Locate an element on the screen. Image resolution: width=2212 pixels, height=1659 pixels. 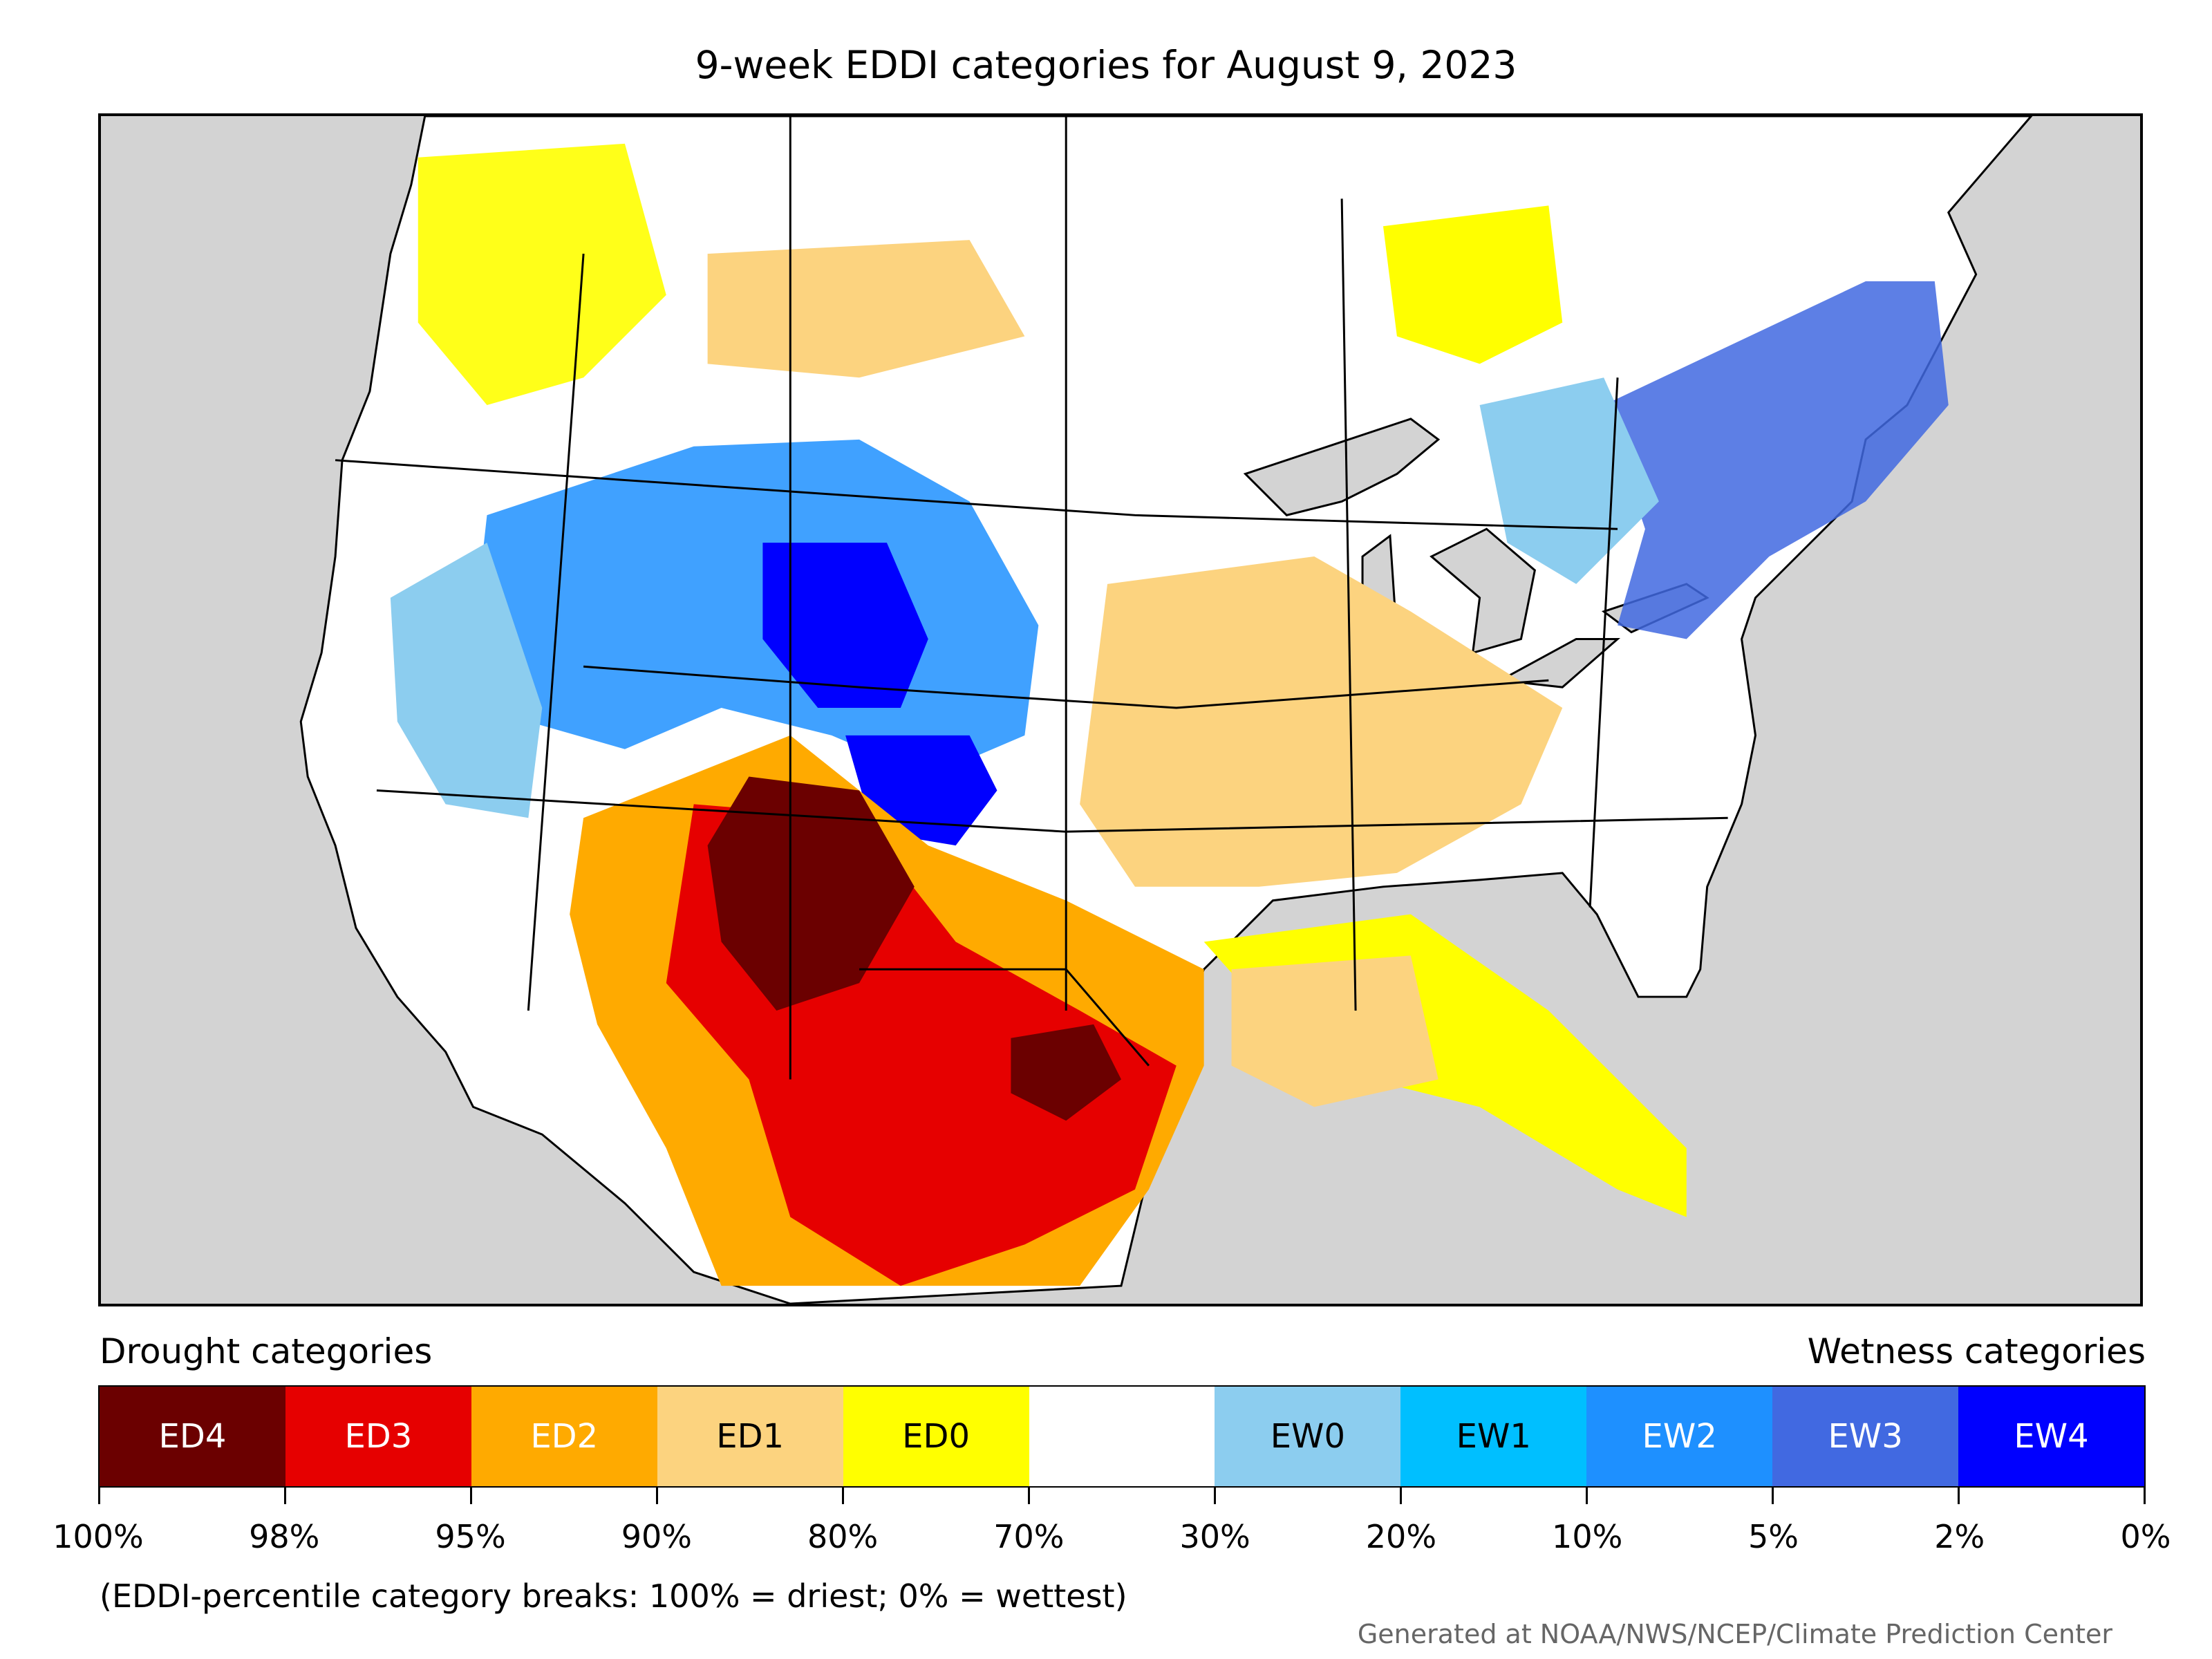
ew4-wyoming is located at coordinates (845, 626).